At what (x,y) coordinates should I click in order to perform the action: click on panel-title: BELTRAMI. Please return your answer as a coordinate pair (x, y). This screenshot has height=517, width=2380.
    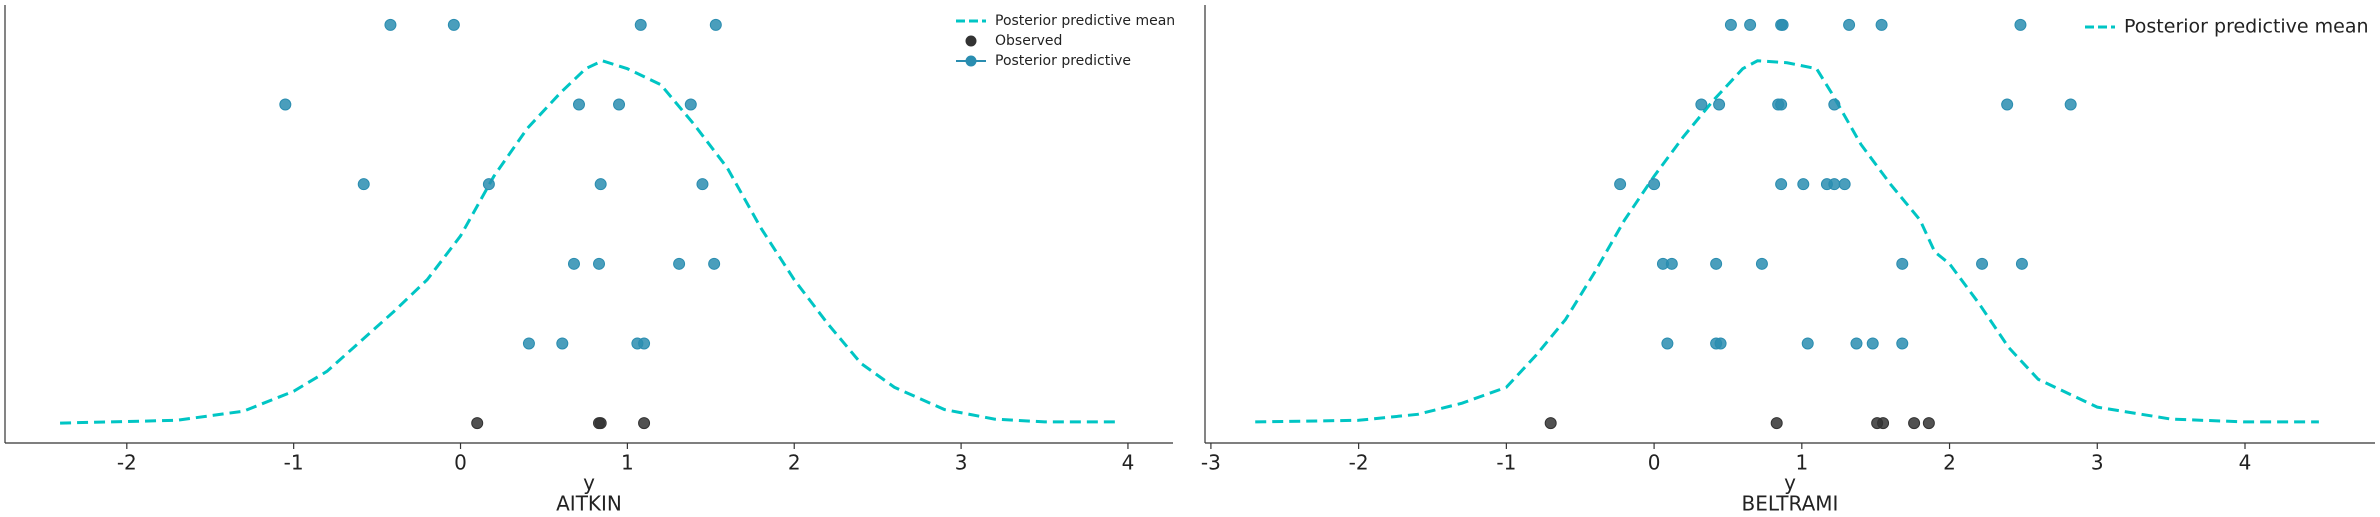
    Looking at the image, I should click on (1790, 504).